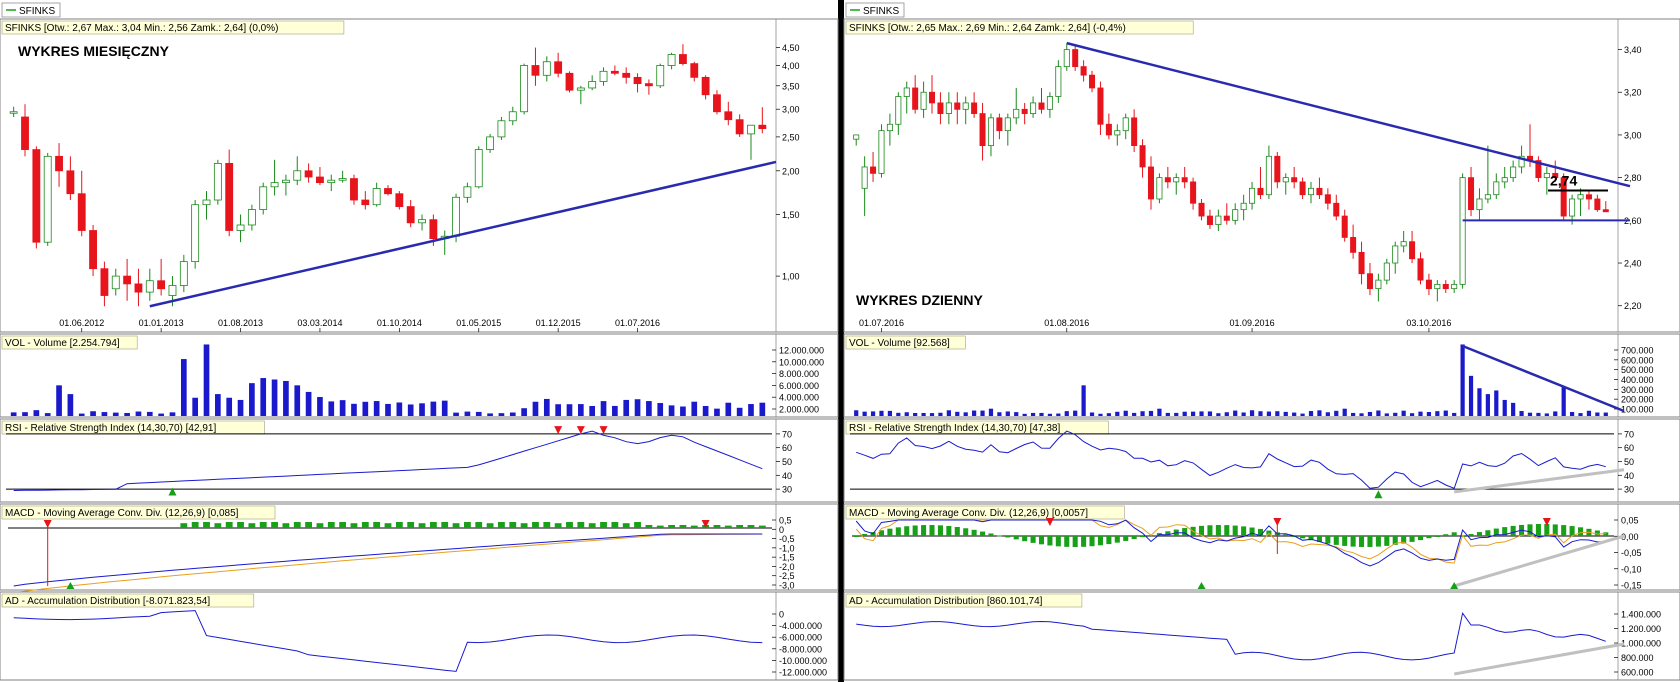 The image size is (1680, 682). I want to click on right-rsi-line, so click(1231, 459).